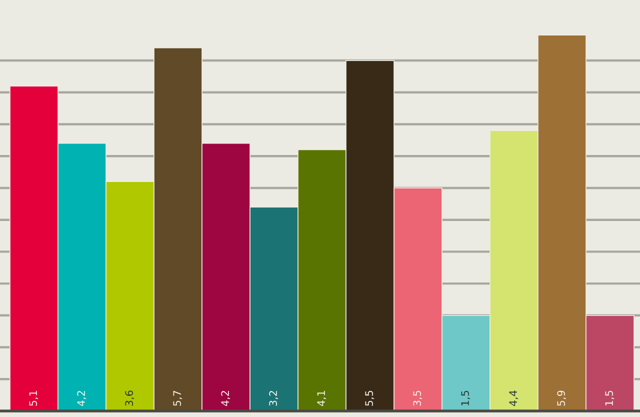 The image size is (640, 417). Describe the element at coordinates (369, 398) in the screenshot. I see `data-label: 5,5` at that location.